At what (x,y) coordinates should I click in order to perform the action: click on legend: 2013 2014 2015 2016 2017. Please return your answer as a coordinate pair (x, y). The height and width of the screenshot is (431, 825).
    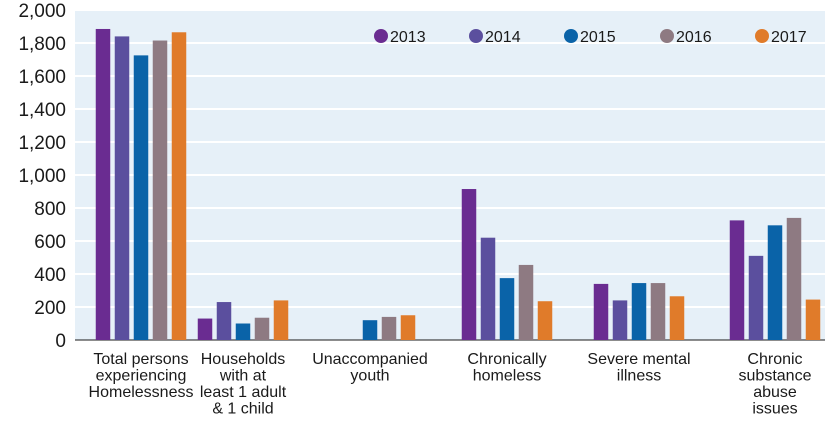
    Looking at the image, I should click on (590, 37).